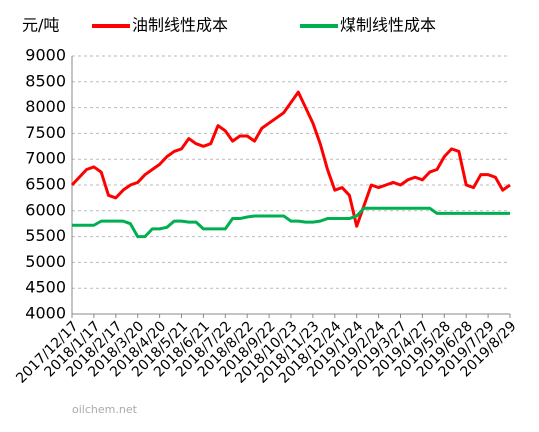 Image resolution: width=539 pixels, height=432 pixels. What do you see at coordinates (105, 409) in the screenshot?
I see `watermark: oilchem.net` at bounding box center [105, 409].